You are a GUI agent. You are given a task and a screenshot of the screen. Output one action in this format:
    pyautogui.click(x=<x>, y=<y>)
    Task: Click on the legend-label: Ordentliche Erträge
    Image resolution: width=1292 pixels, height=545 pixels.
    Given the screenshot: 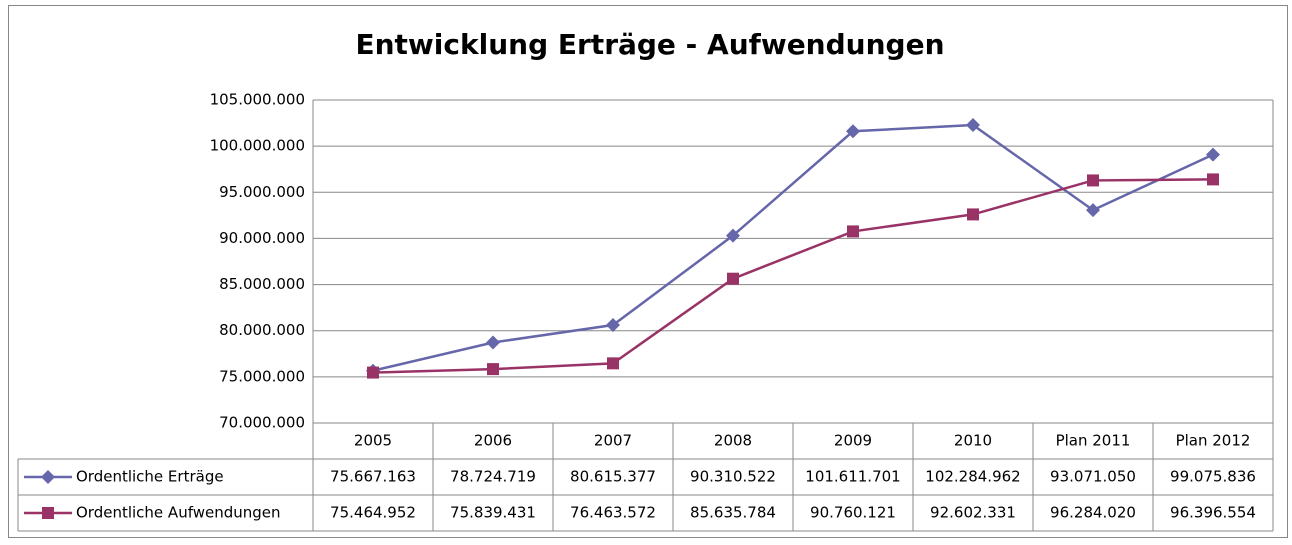 What is the action you would take?
    pyautogui.click(x=150, y=477)
    